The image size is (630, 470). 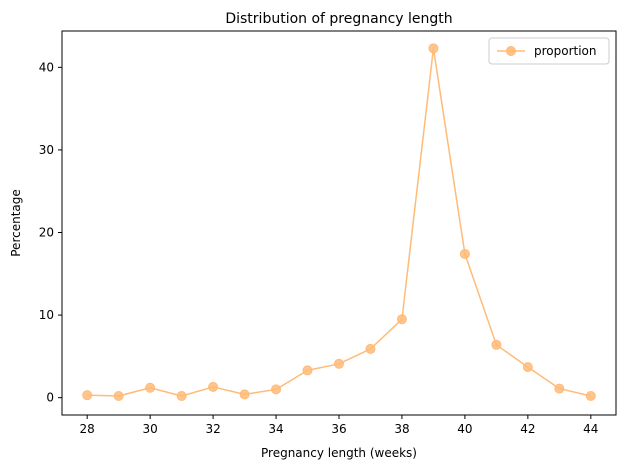 I want to click on legend-label: proportion, so click(x=565, y=51).